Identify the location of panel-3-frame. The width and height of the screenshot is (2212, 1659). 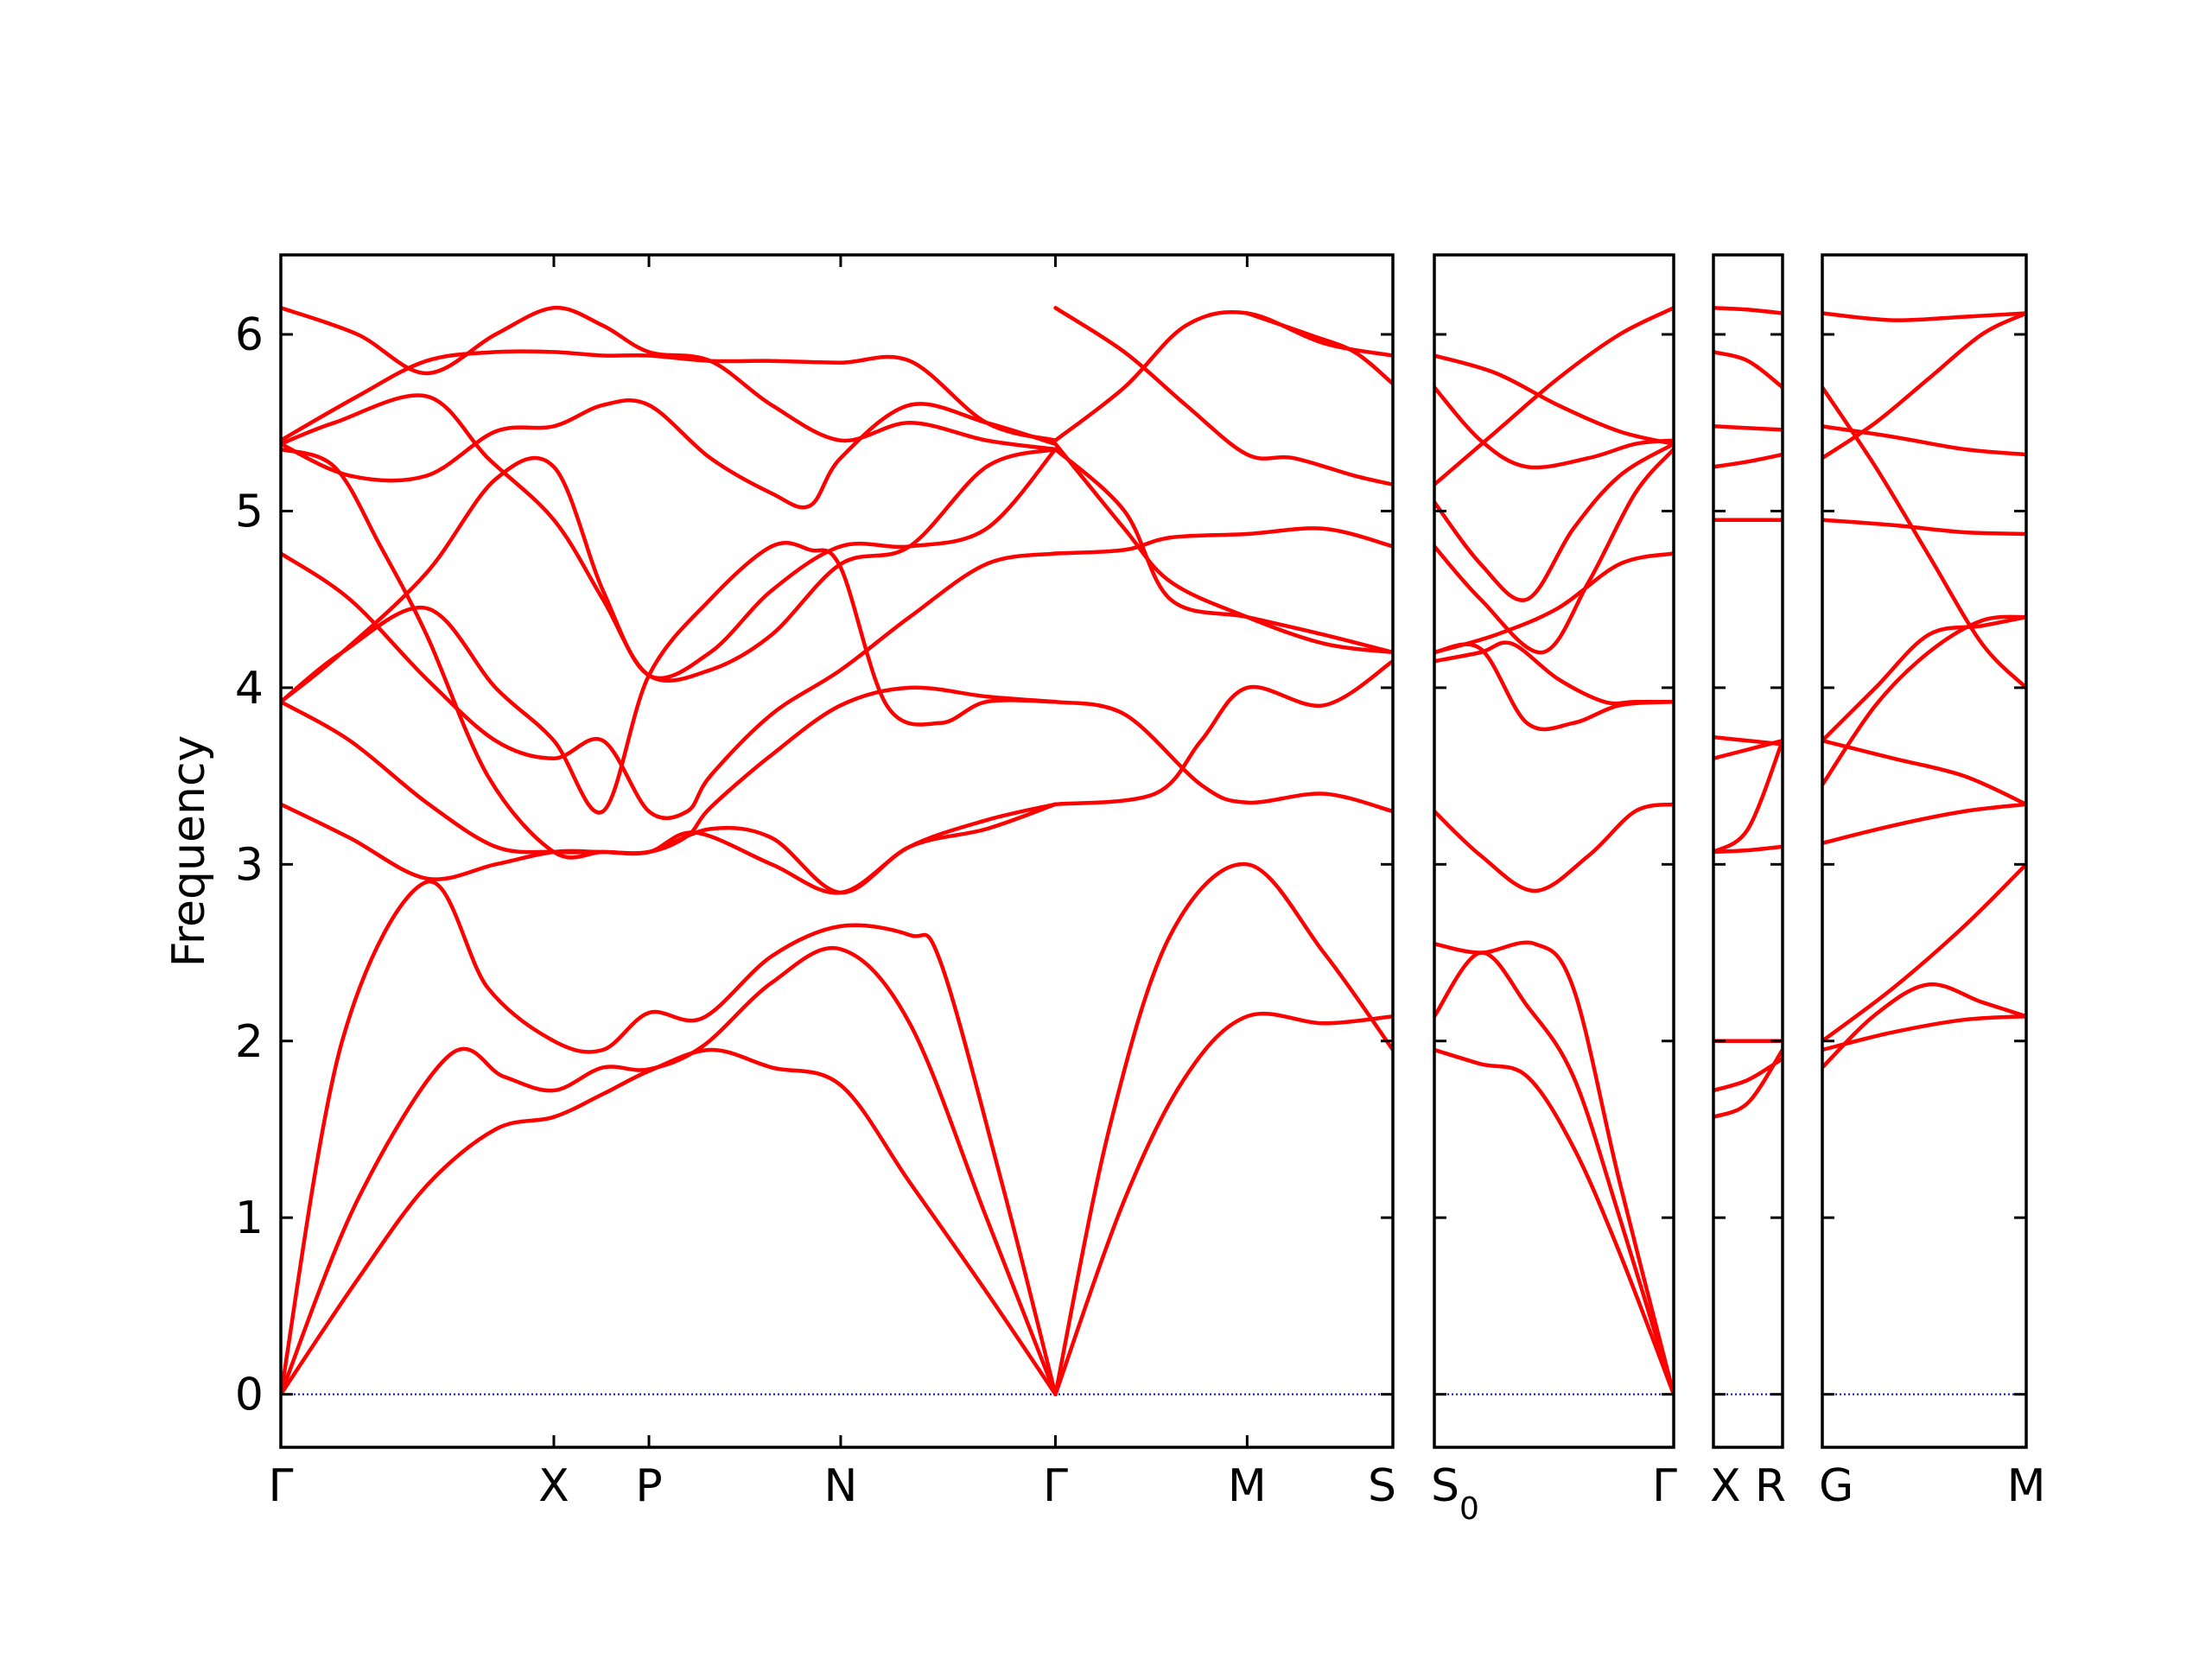
(1748, 851).